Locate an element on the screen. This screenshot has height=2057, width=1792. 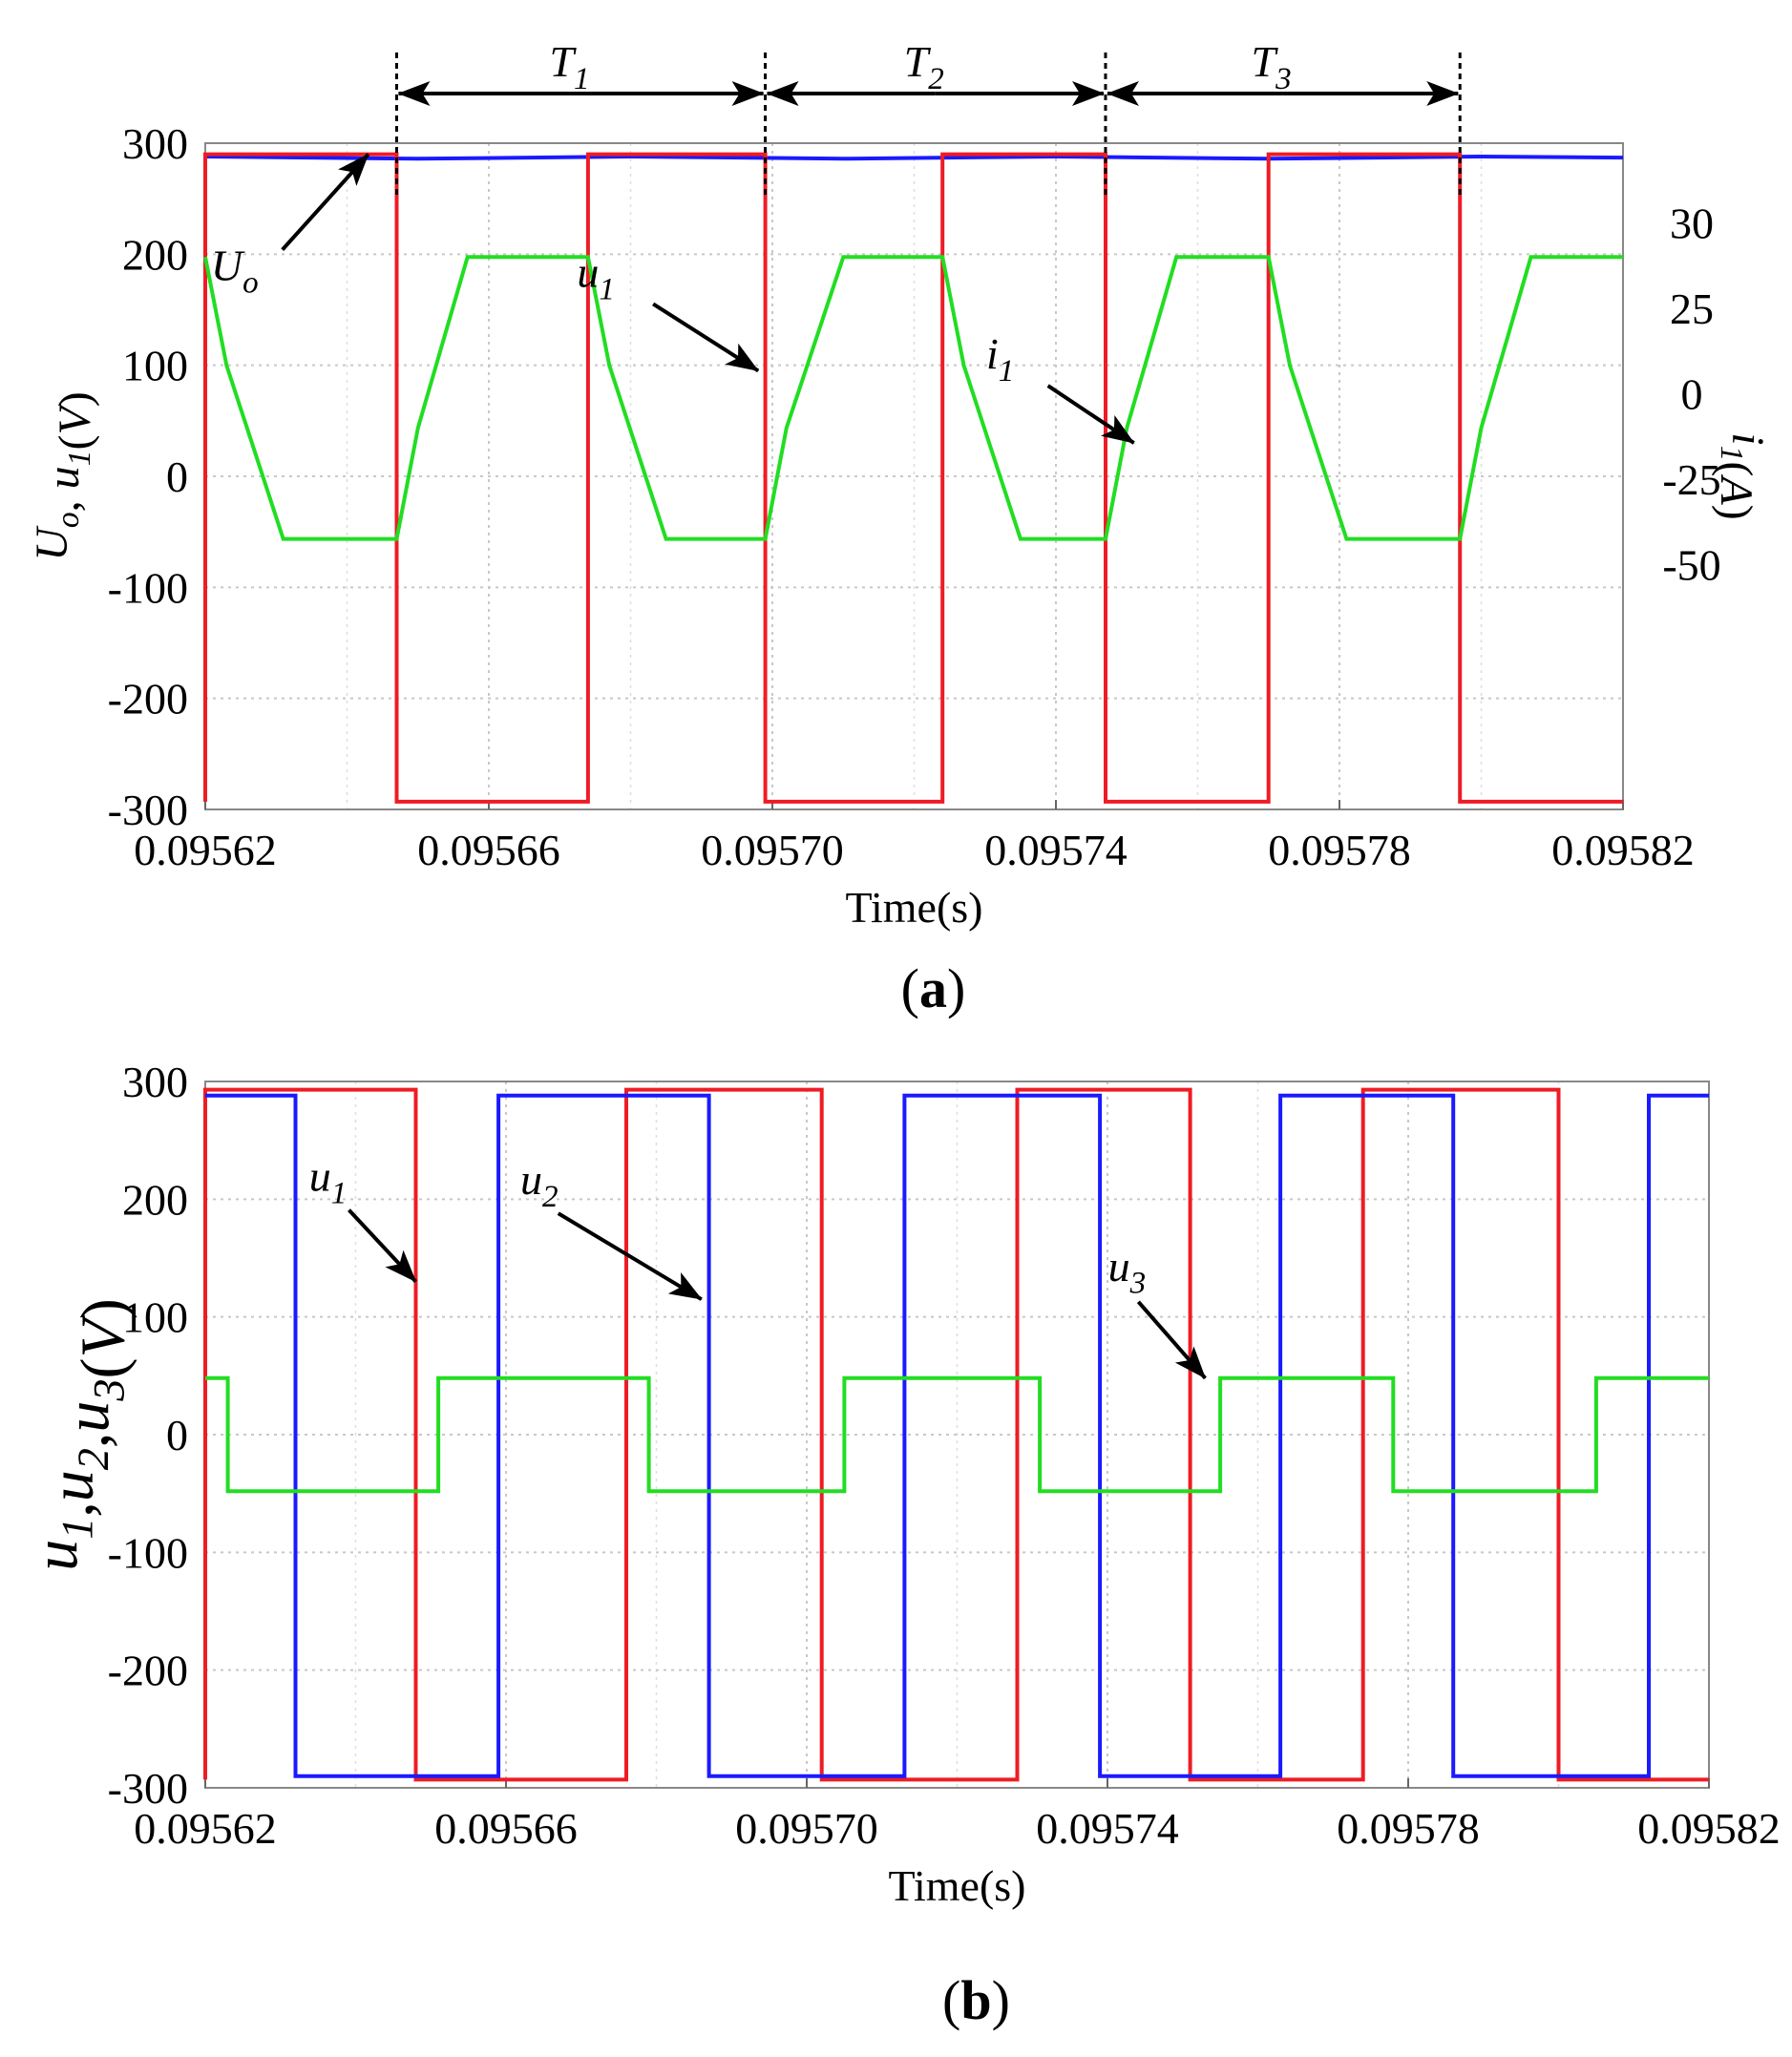
y-right-tick-label: 30 is located at coordinates (1692, 224).